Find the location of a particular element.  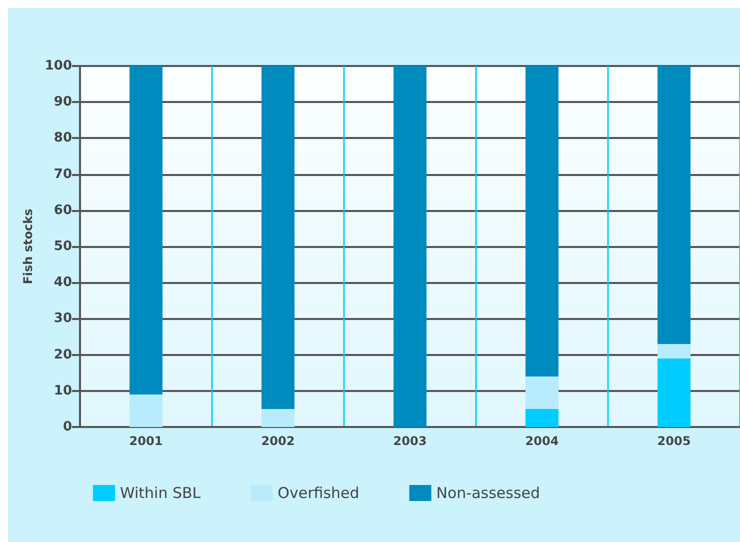

x-tick-label: 2004 is located at coordinates (542, 441).